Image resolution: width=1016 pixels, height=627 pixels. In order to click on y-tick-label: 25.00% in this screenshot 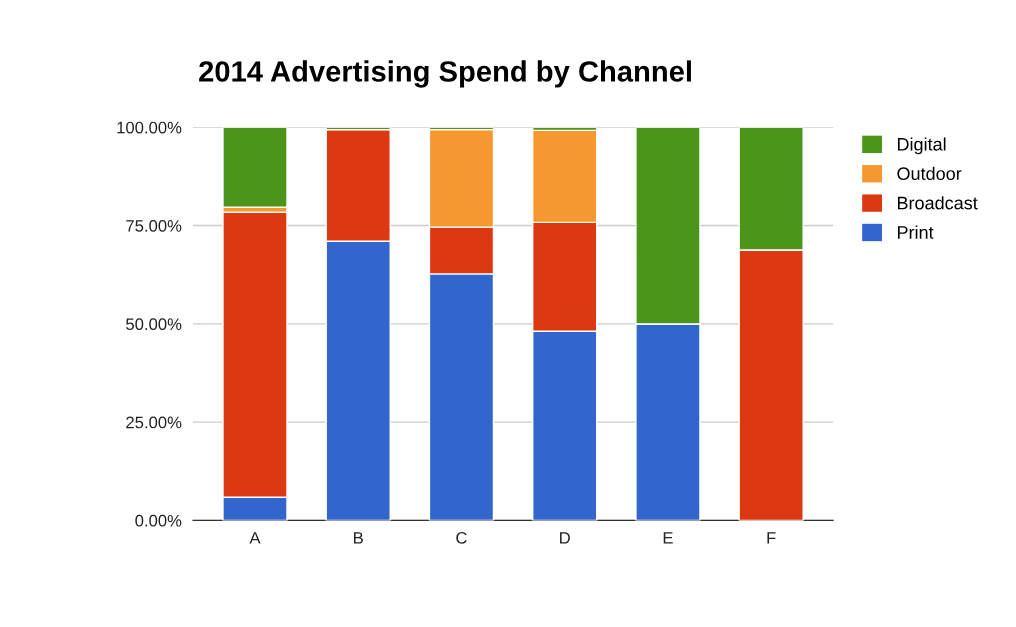, I will do `click(154, 422)`.